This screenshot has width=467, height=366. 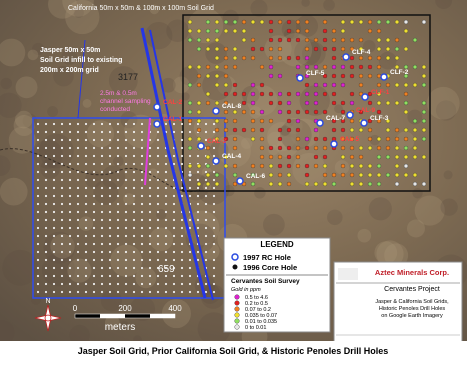 I want to click on company: Aztec Minerals Corp., so click(x=412, y=272).